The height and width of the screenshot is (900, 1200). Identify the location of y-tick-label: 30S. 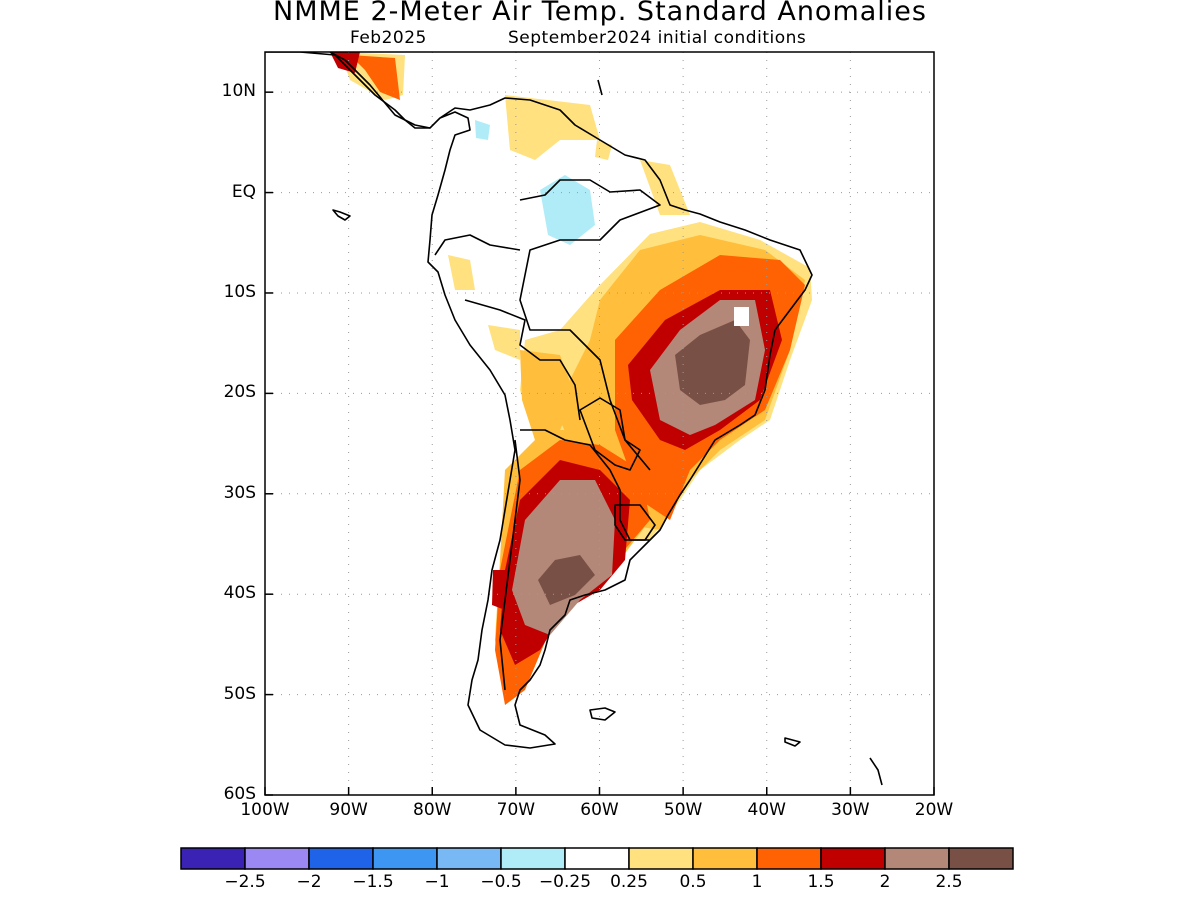
(239, 492).